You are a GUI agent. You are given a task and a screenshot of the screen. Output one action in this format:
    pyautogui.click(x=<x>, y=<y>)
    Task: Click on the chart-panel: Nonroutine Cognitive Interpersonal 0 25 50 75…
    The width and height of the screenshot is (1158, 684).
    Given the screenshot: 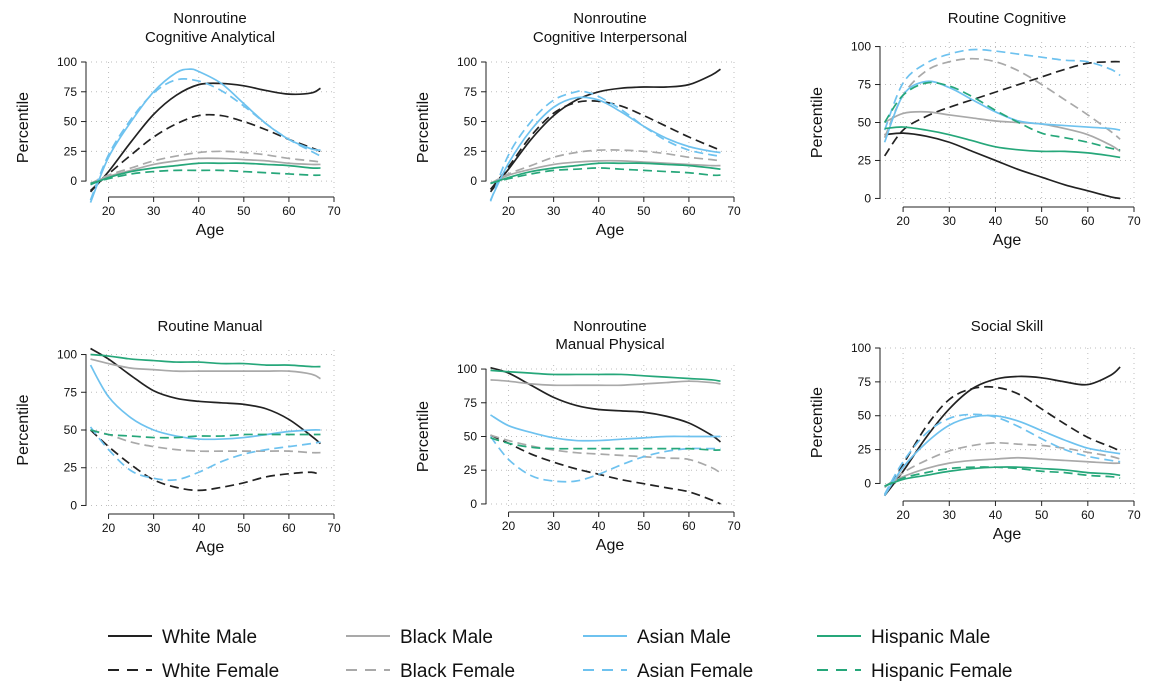 What is the action you would take?
    pyautogui.click(x=578, y=124)
    